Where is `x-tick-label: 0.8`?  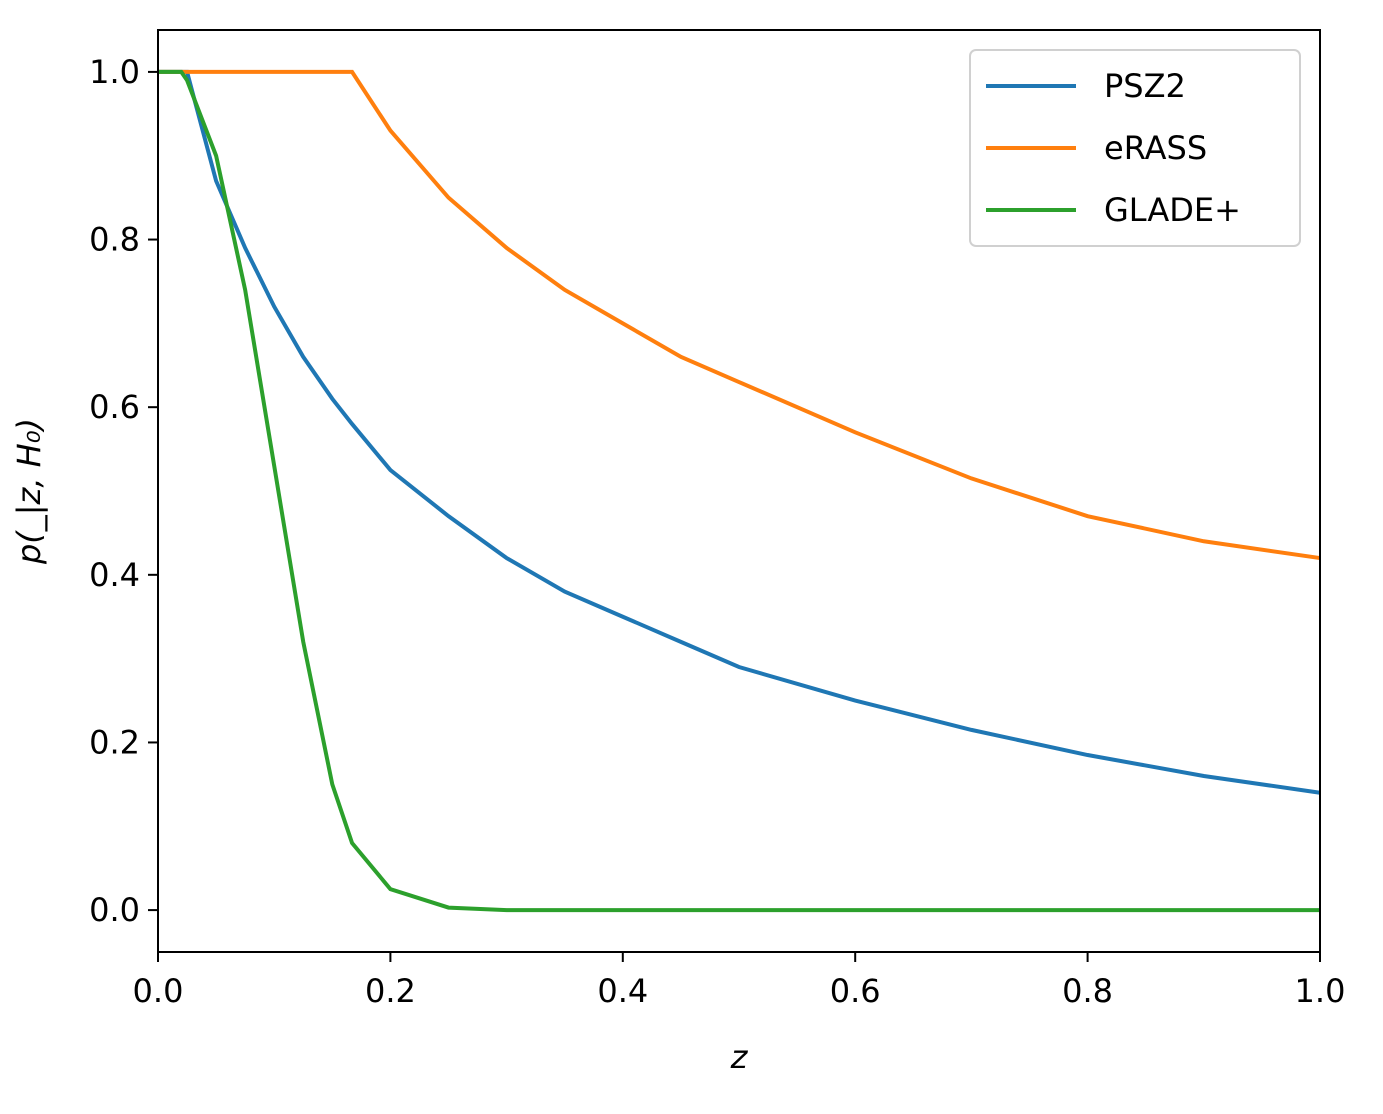 x-tick-label: 0.8 is located at coordinates (1087, 991).